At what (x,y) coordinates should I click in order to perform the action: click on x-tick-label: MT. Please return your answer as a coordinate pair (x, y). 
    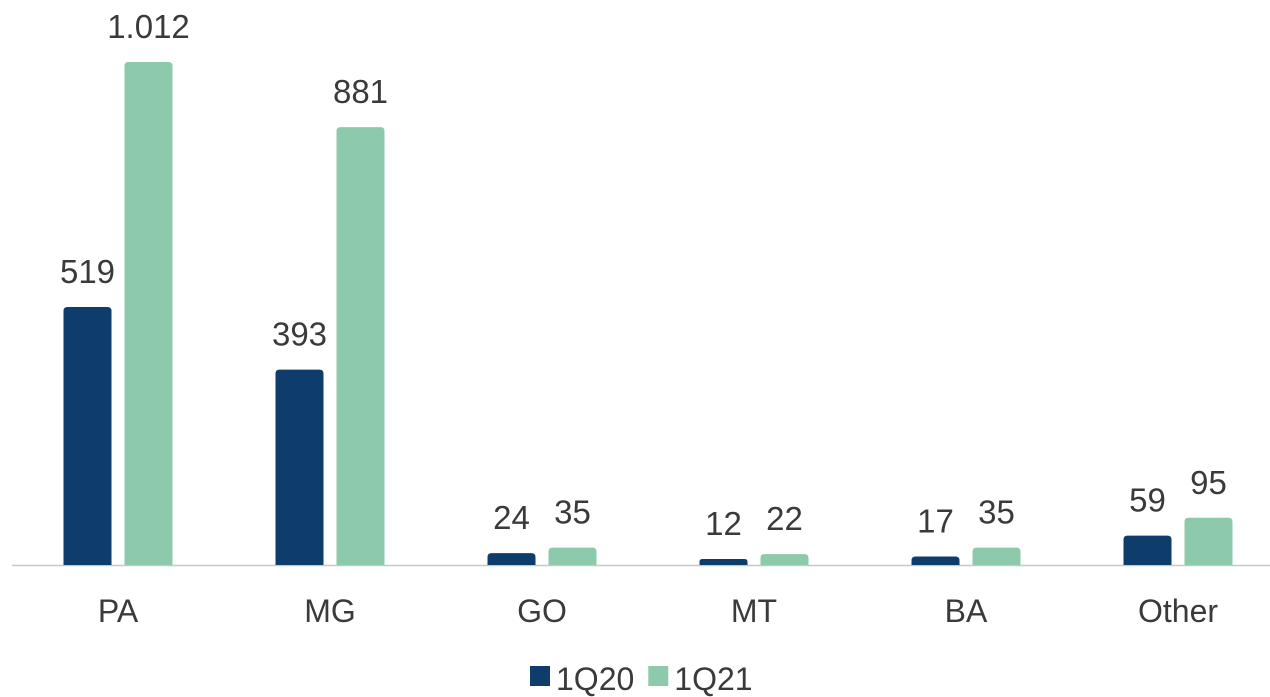
    Looking at the image, I should click on (754, 611).